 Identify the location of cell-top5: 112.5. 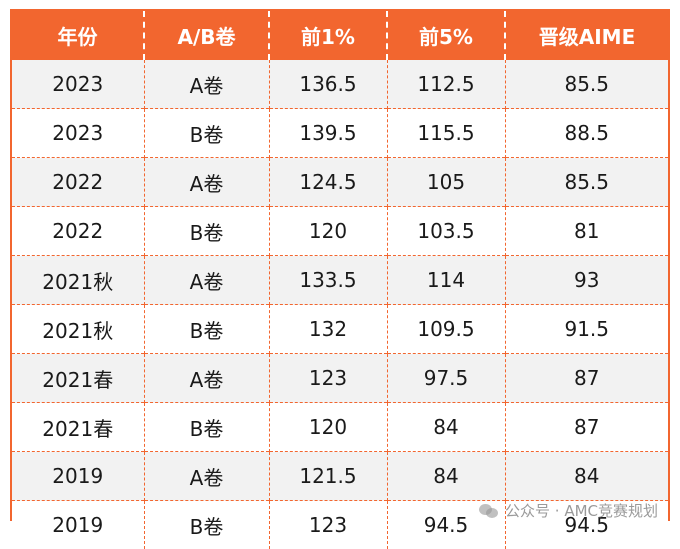
(446, 84).